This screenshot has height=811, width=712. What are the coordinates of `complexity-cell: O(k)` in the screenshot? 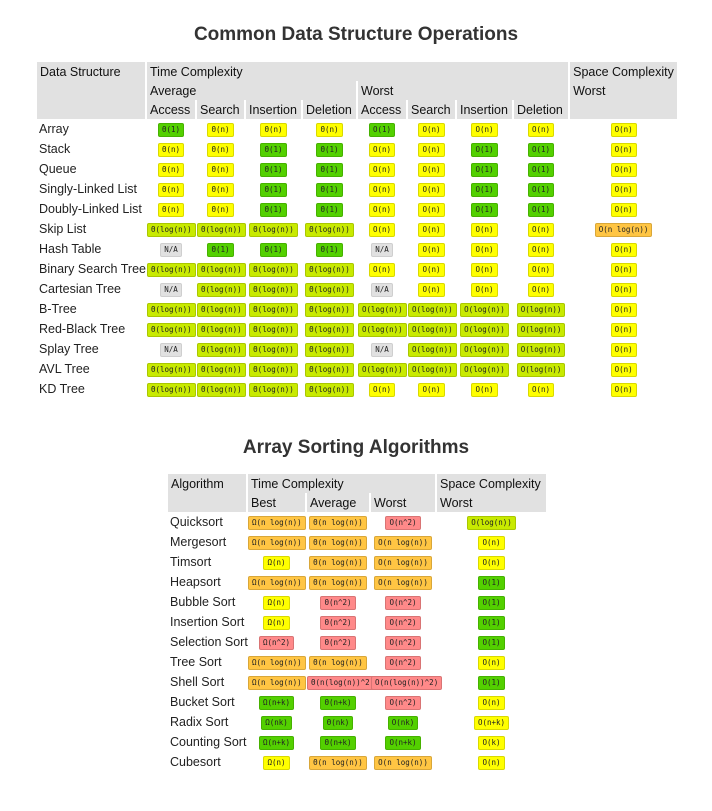 It's located at (491, 742).